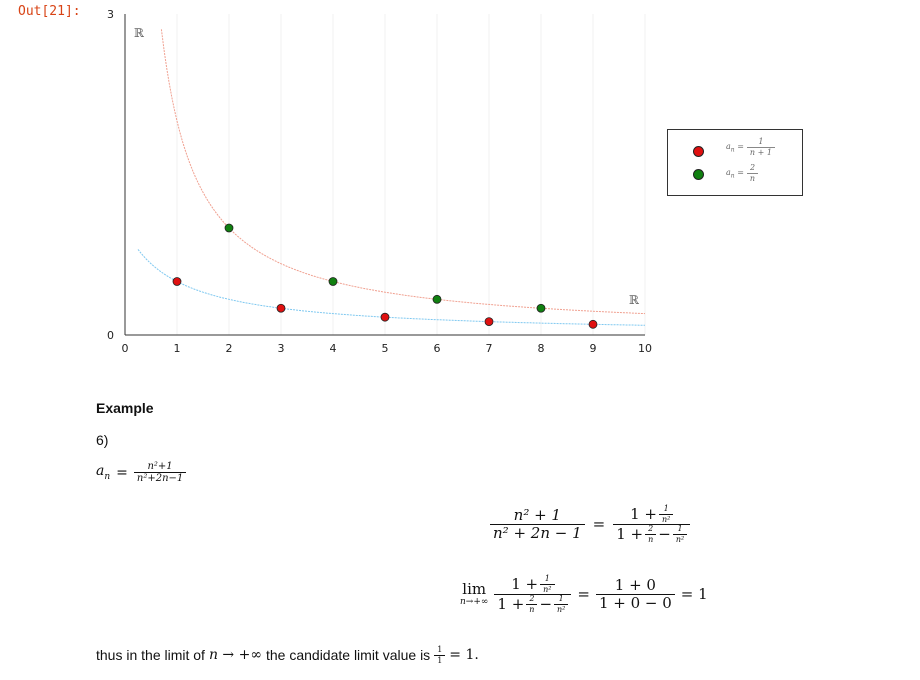  I want to click on x-axis-label: ℝ, so click(634, 300).